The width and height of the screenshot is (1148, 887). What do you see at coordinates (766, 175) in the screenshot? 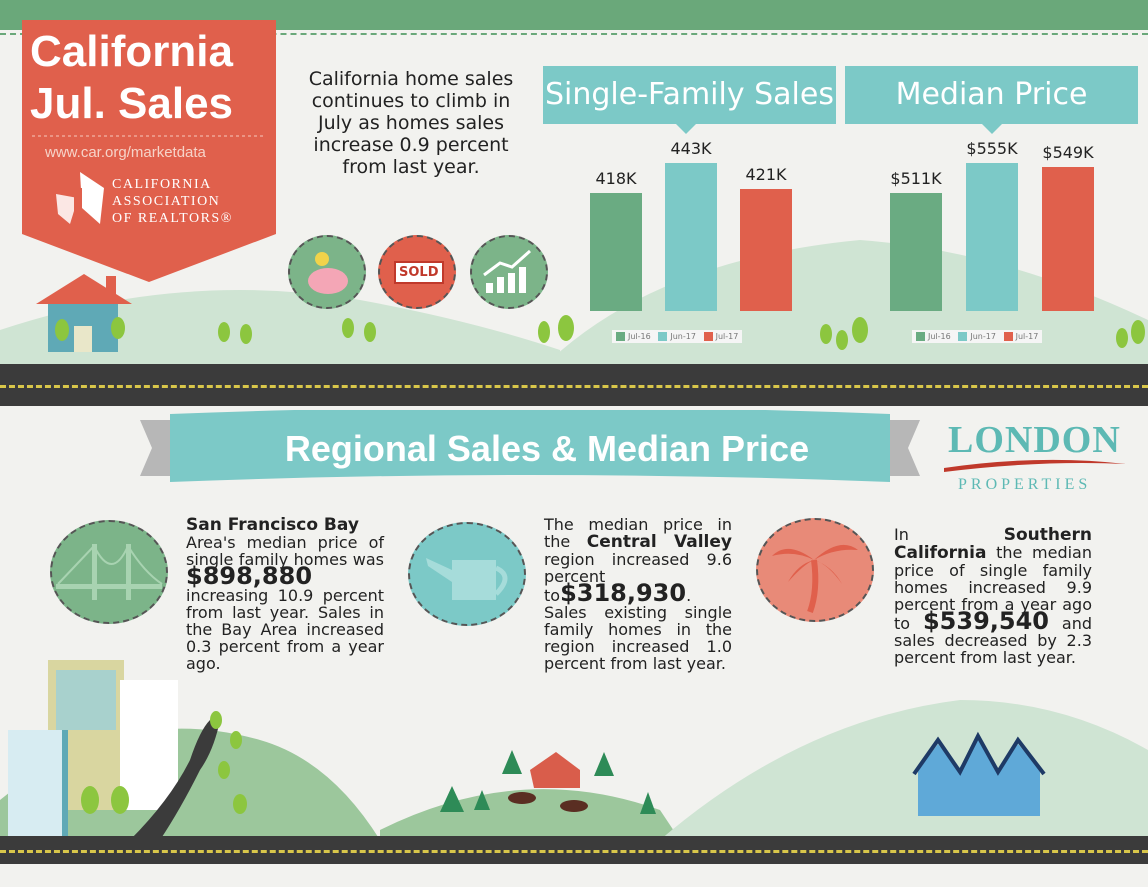
I see `bar-value-label: 421K` at bounding box center [766, 175].